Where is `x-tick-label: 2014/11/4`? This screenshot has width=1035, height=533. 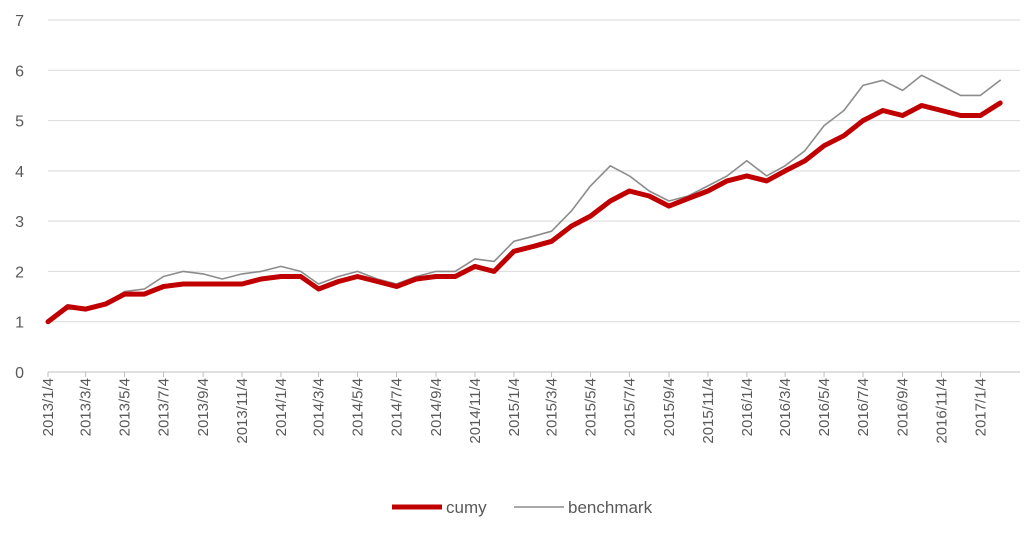
x-tick-label: 2014/11/4 is located at coordinates (475, 411).